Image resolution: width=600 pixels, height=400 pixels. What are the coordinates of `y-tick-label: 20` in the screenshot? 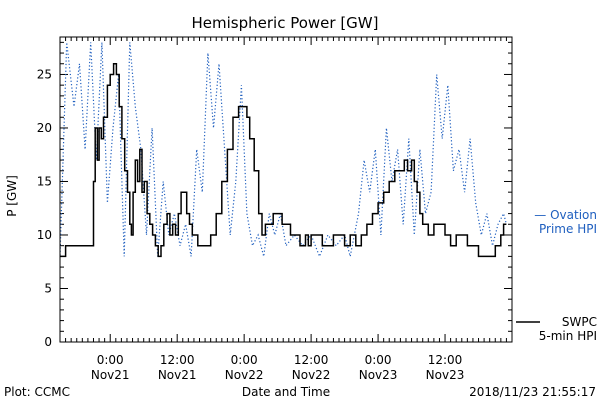 It's located at (44, 128).